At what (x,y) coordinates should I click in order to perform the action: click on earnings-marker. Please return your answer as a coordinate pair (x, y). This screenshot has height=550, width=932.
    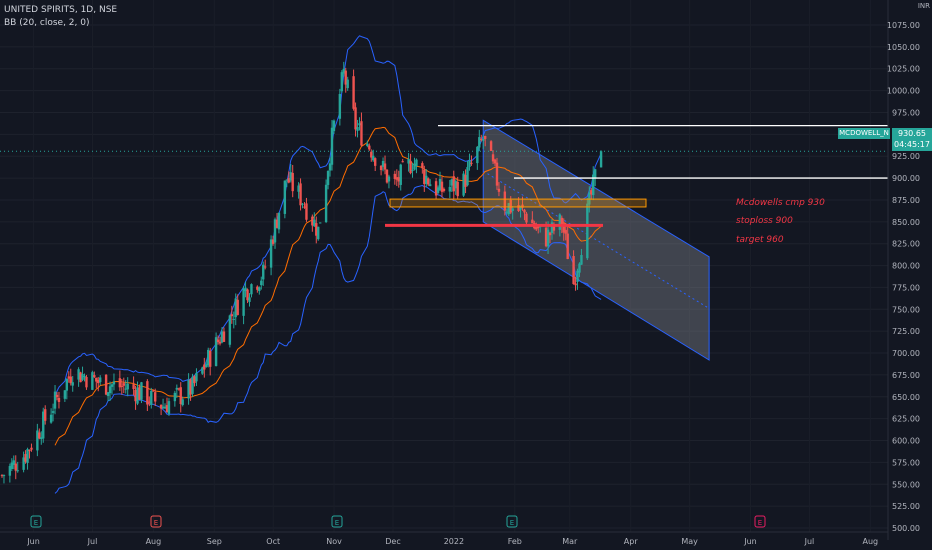
    Looking at the image, I should click on (512, 521).